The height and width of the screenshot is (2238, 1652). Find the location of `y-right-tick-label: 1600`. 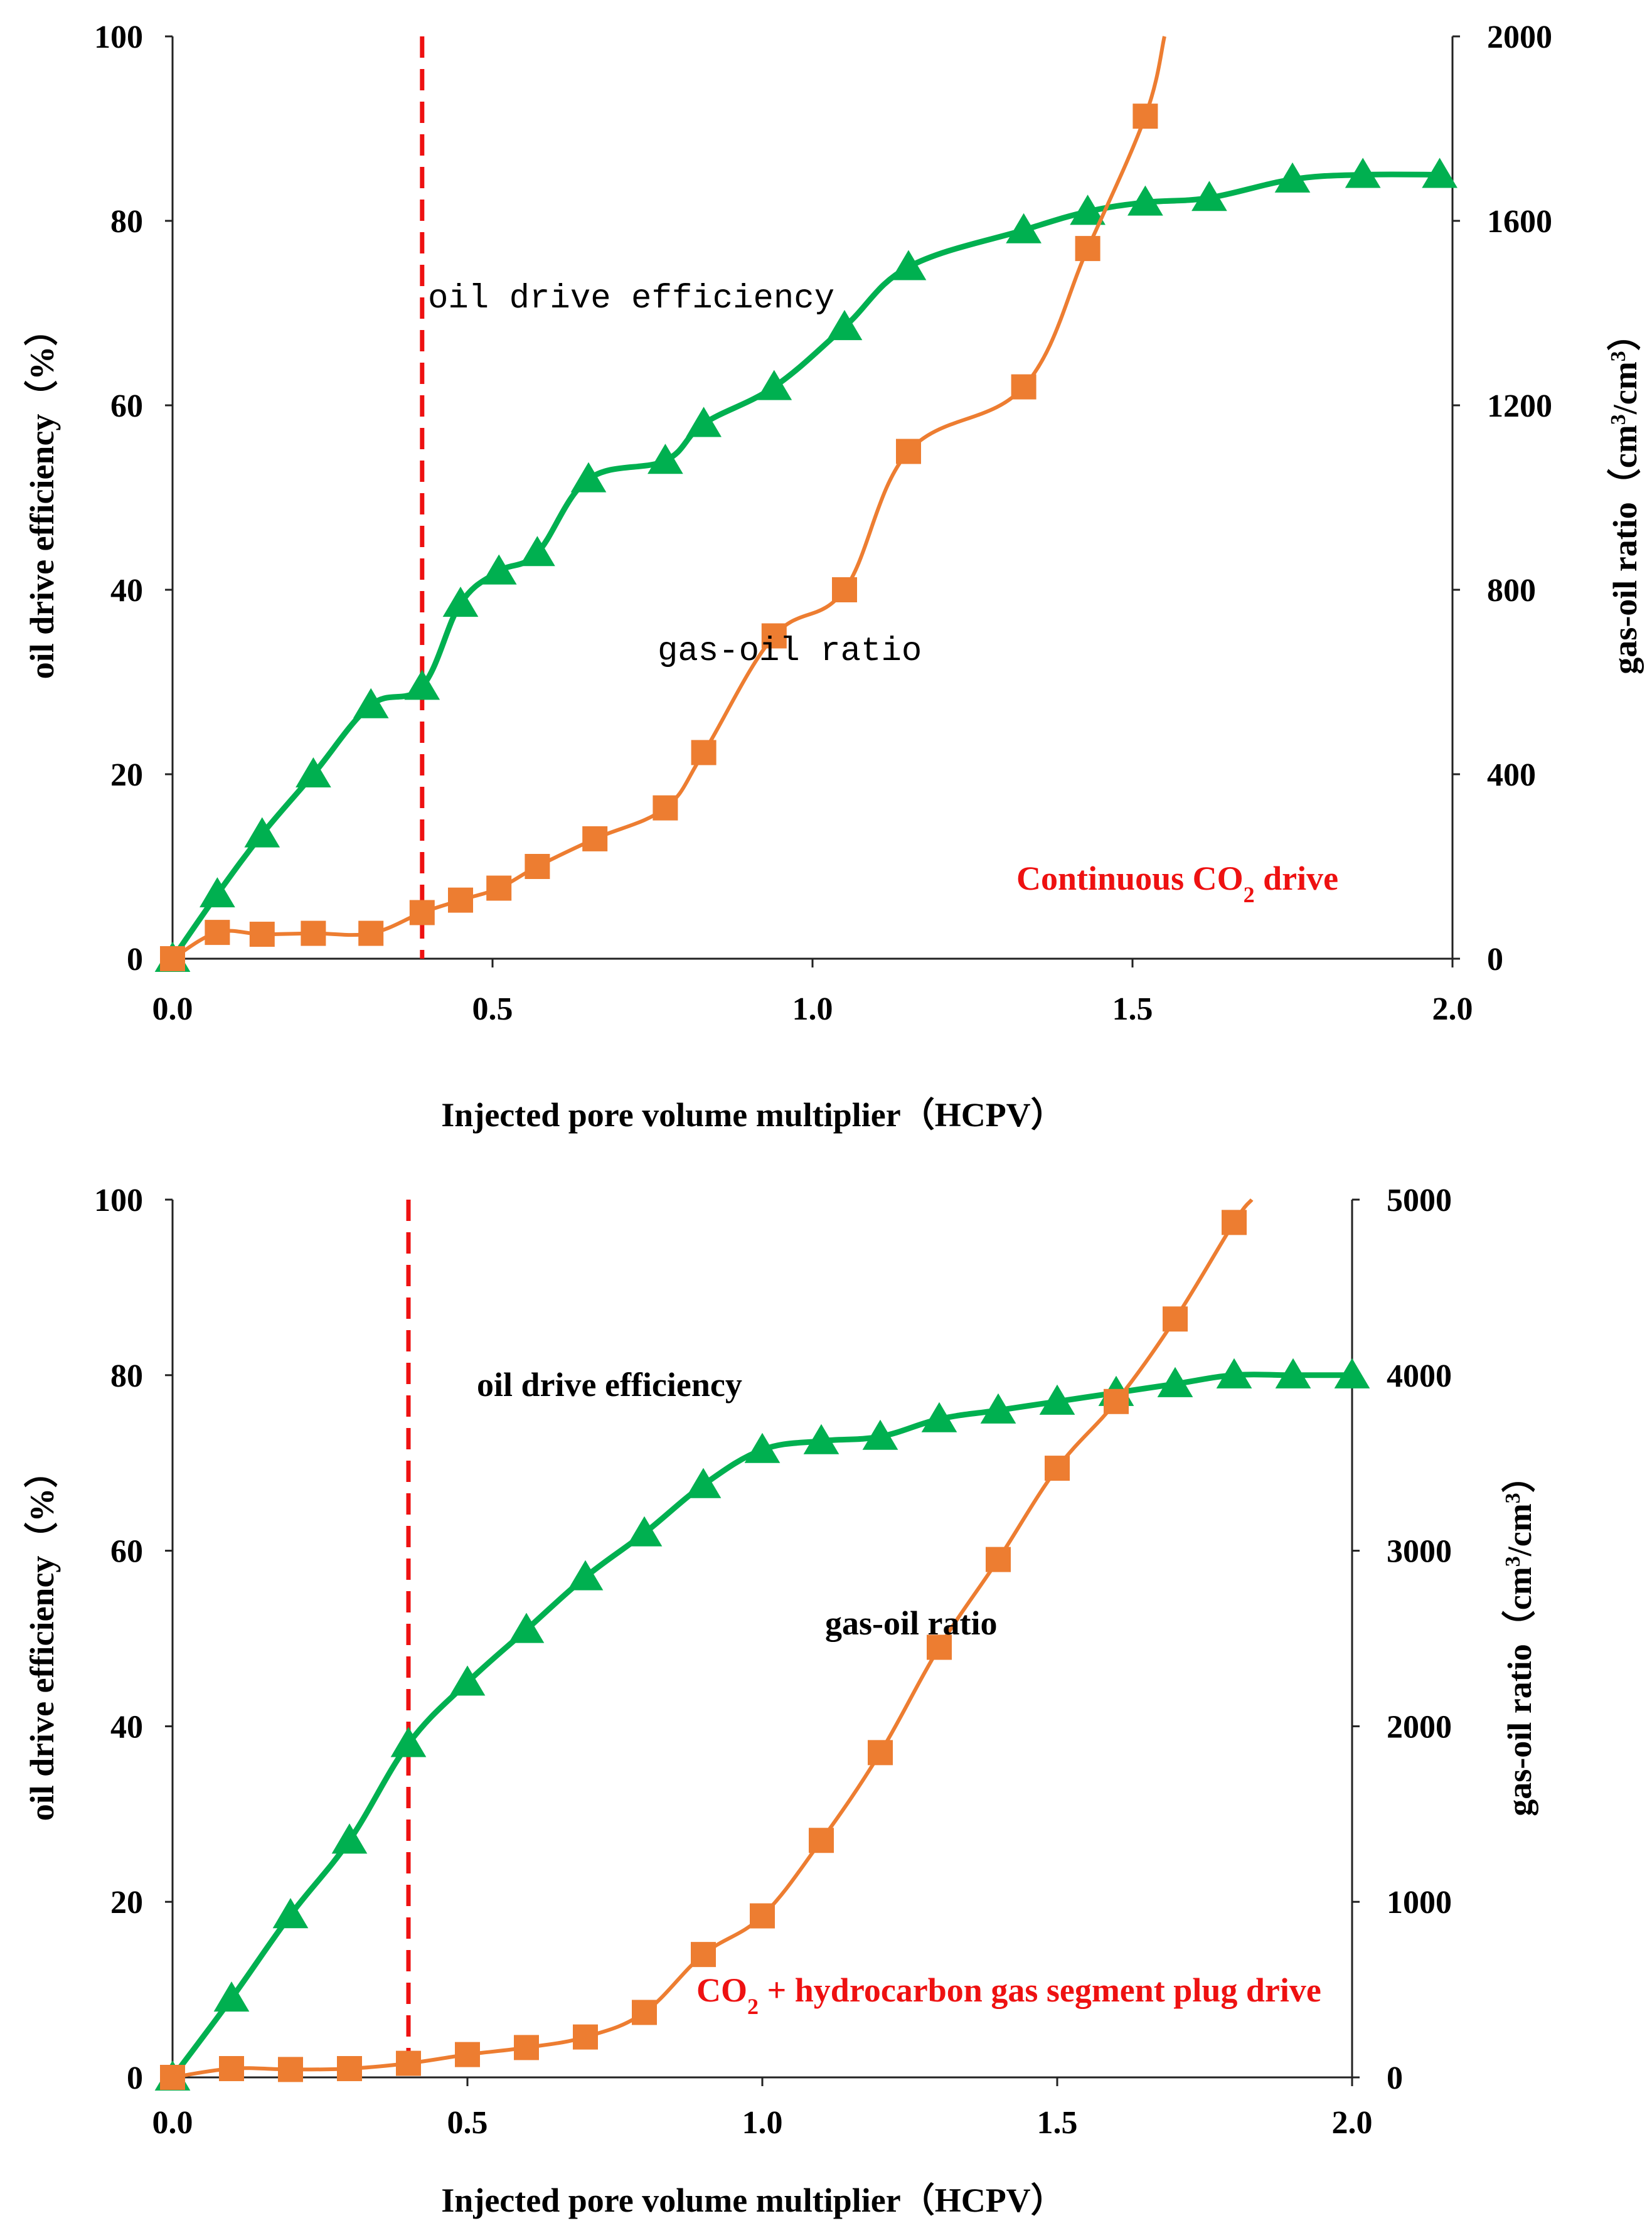

y-right-tick-label: 1600 is located at coordinates (1520, 222).